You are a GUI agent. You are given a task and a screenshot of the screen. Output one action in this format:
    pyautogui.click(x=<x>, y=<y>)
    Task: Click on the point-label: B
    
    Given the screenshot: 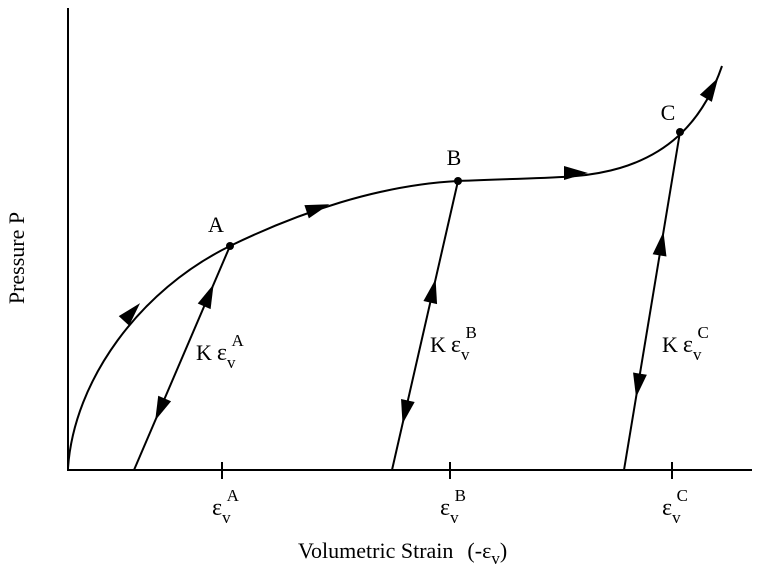 What is the action you would take?
    pyautogui.click(x=454, y=157)
    